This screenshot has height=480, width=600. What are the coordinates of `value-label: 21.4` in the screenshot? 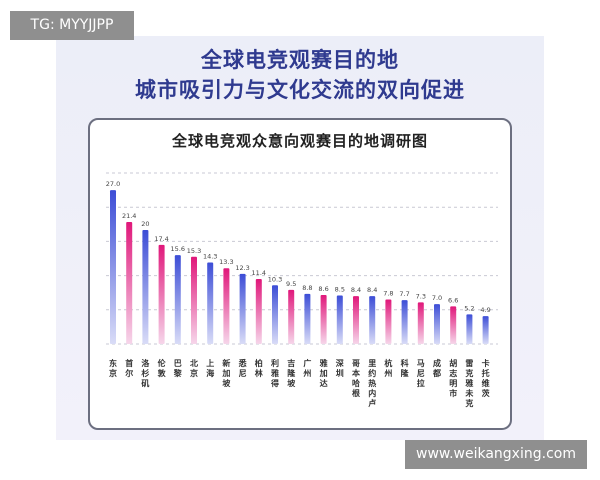 It's located at (129, 216).